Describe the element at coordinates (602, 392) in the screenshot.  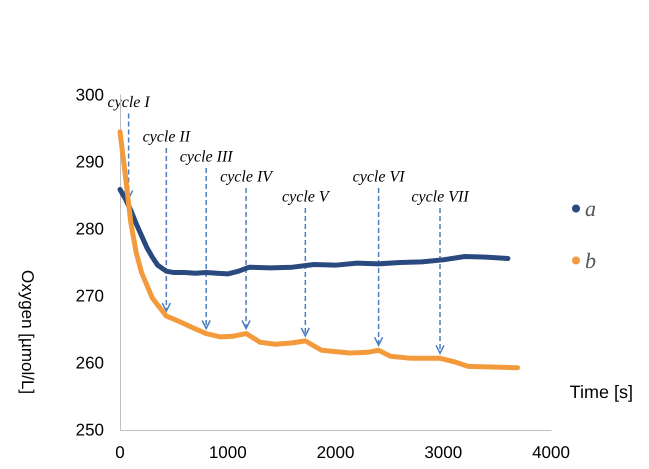
I see `x-axis-title: Time [s]` at that location.